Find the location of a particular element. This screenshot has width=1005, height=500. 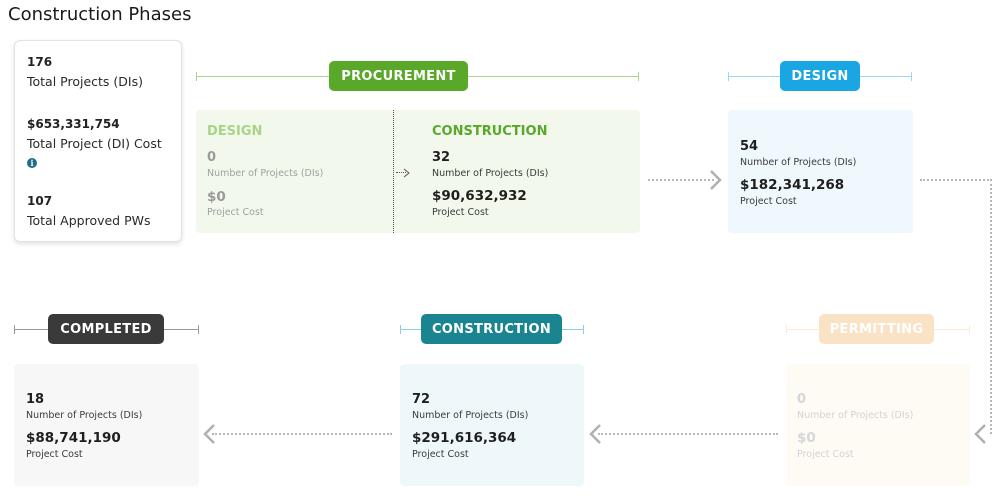

procurement-inner-arrow-icon is located at coordinates (406, 173).